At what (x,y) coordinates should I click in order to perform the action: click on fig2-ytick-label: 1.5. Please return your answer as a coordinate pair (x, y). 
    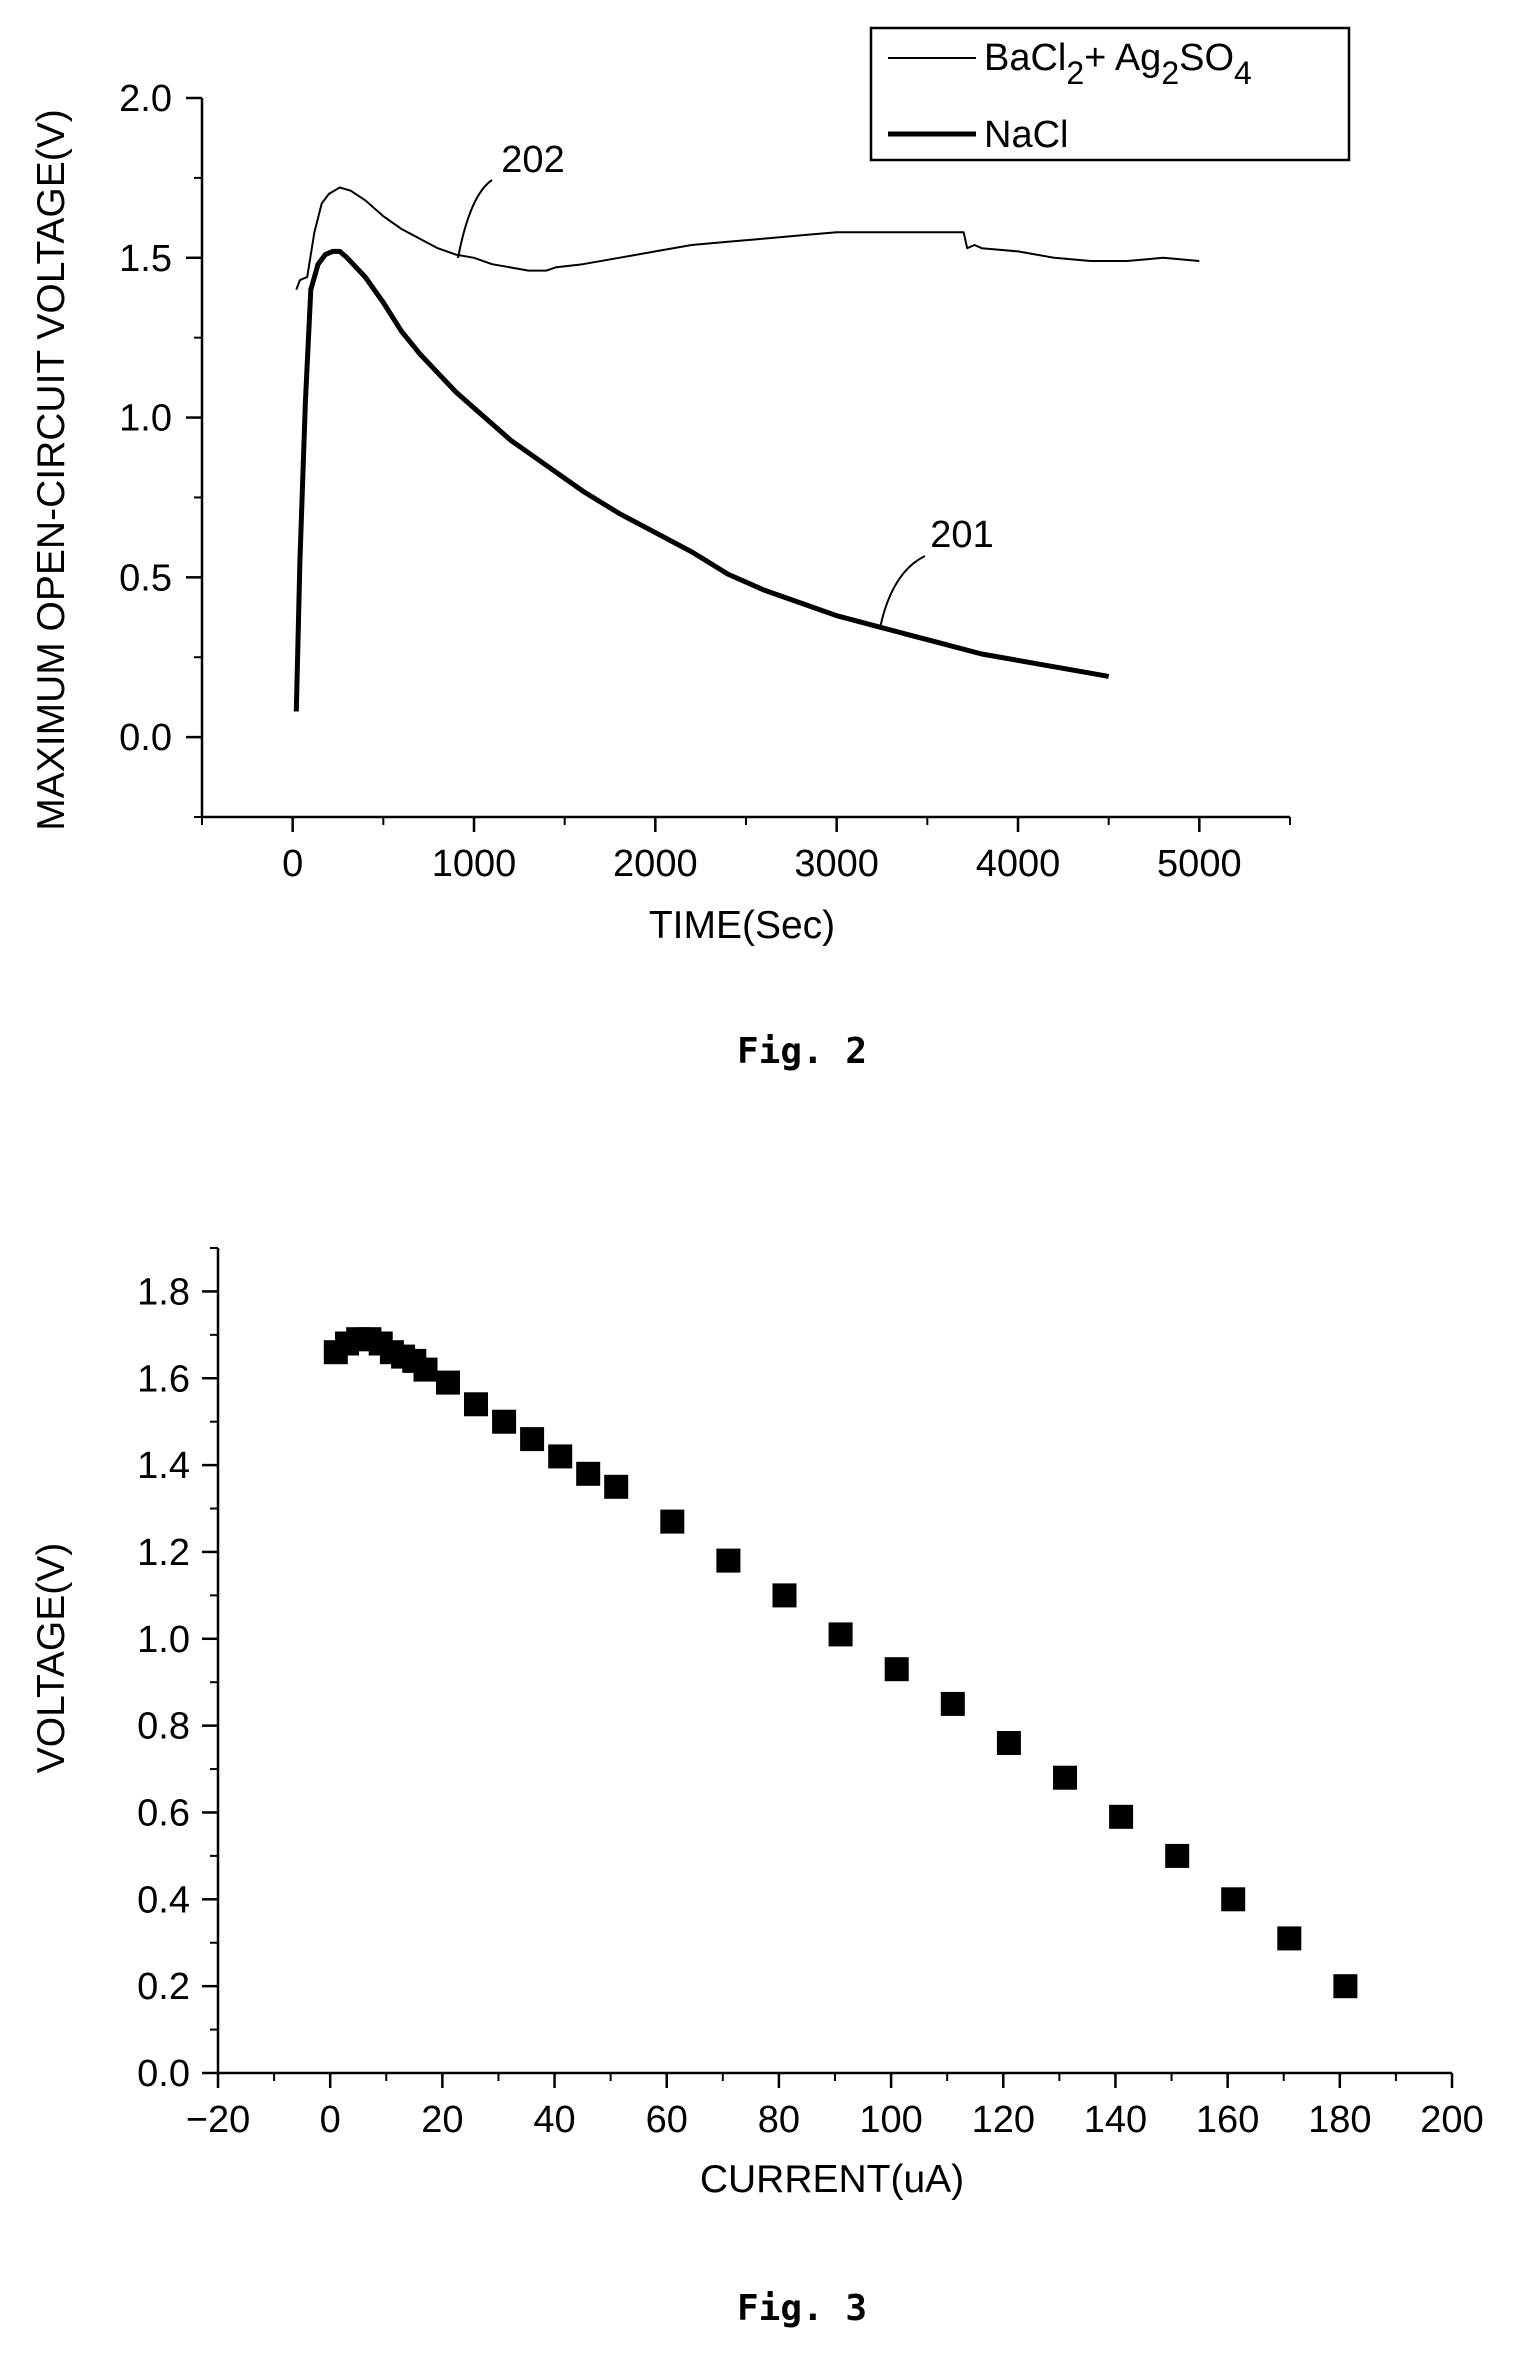
    Looking at the image, I should click on (145, 259).